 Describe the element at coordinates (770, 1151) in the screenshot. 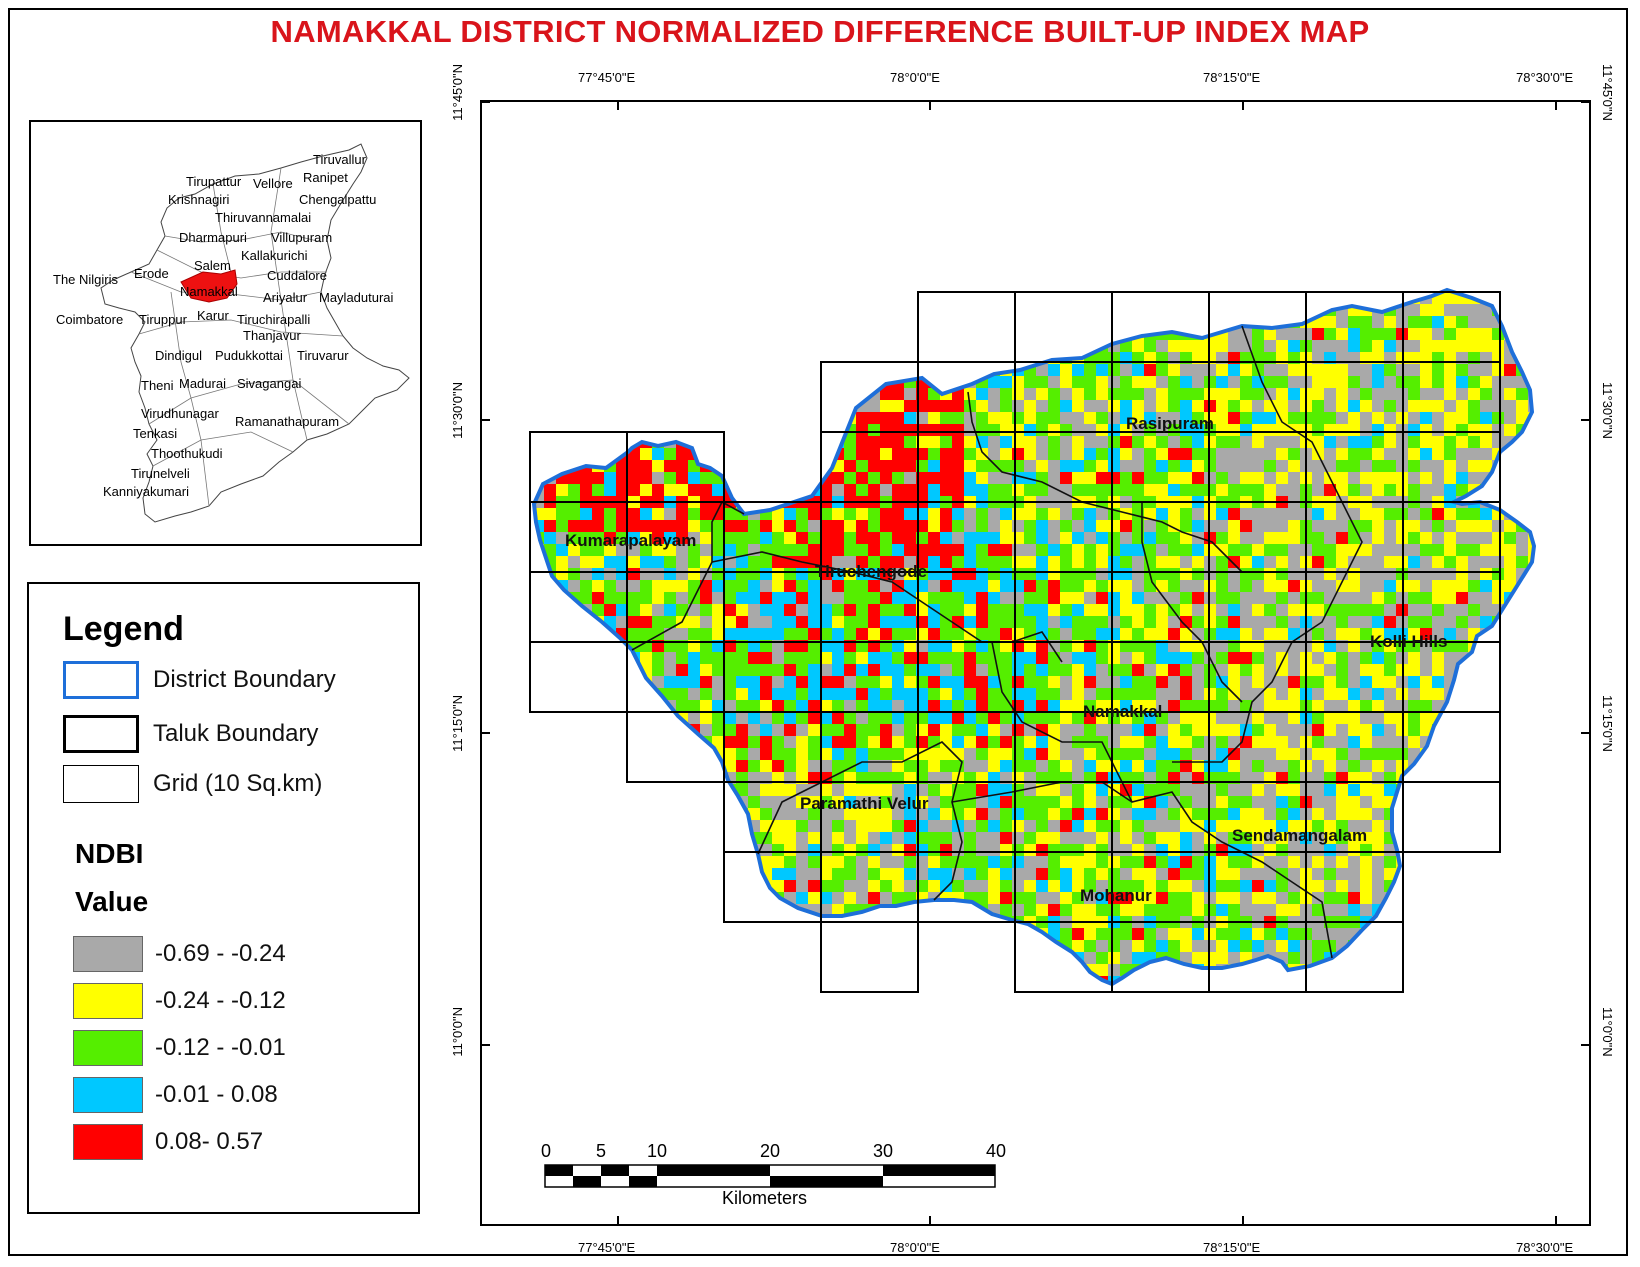

I see `scale-tick: 20` at that location.